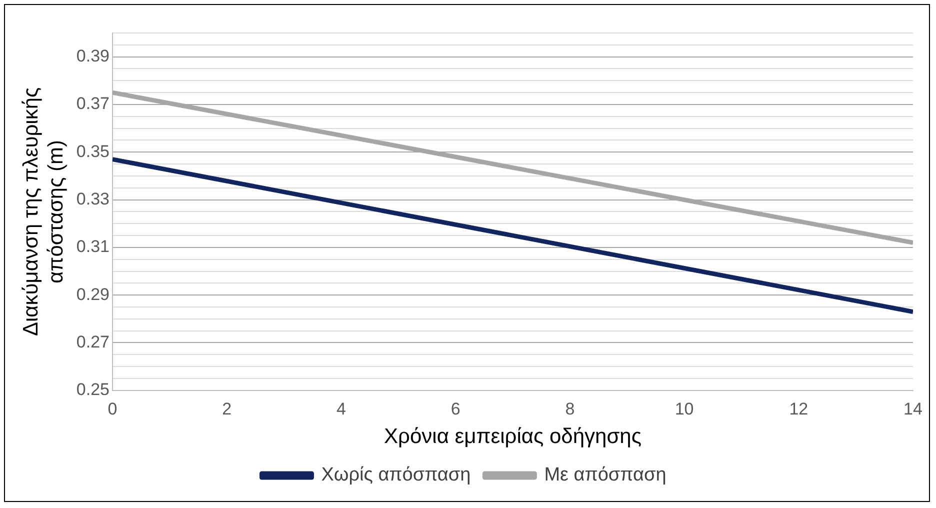 Image resolution: width=936 pixels, height=508 pixels. Describe the element at coordinates (684, 408) in the screenshot. I see `x-tick-label: 10` at that location.